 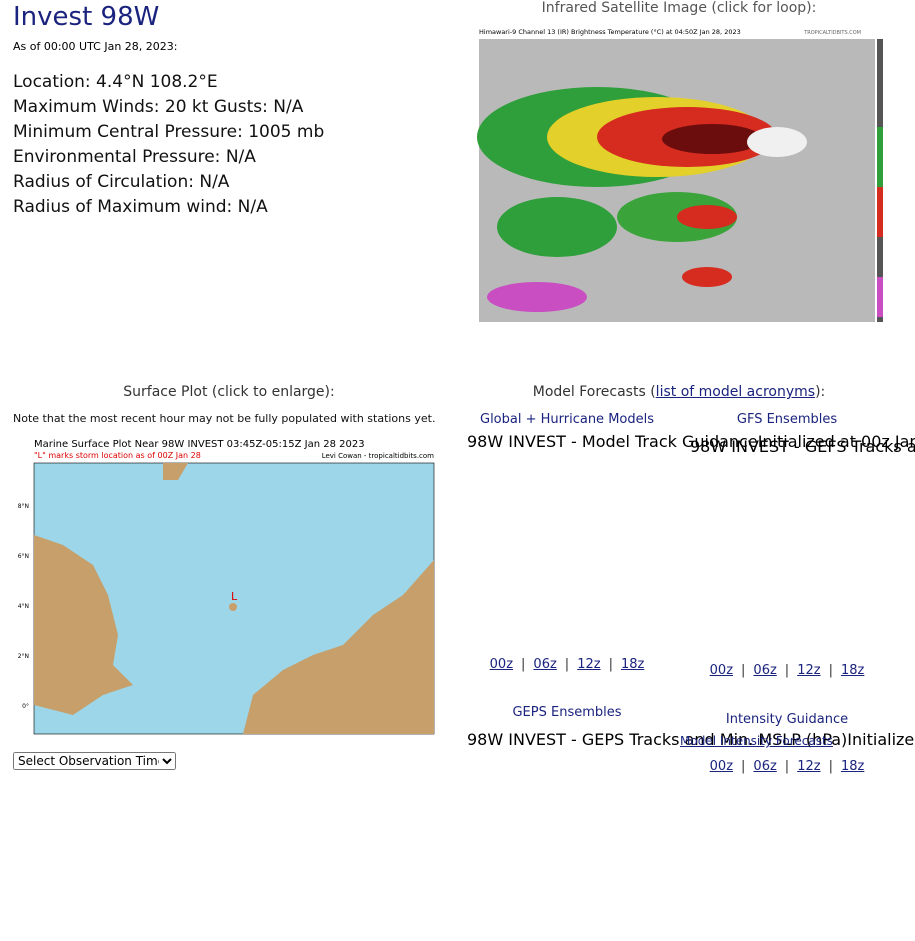 I want to click on models-heading-before: Model Forecasts (, so click(x=594, y=392).